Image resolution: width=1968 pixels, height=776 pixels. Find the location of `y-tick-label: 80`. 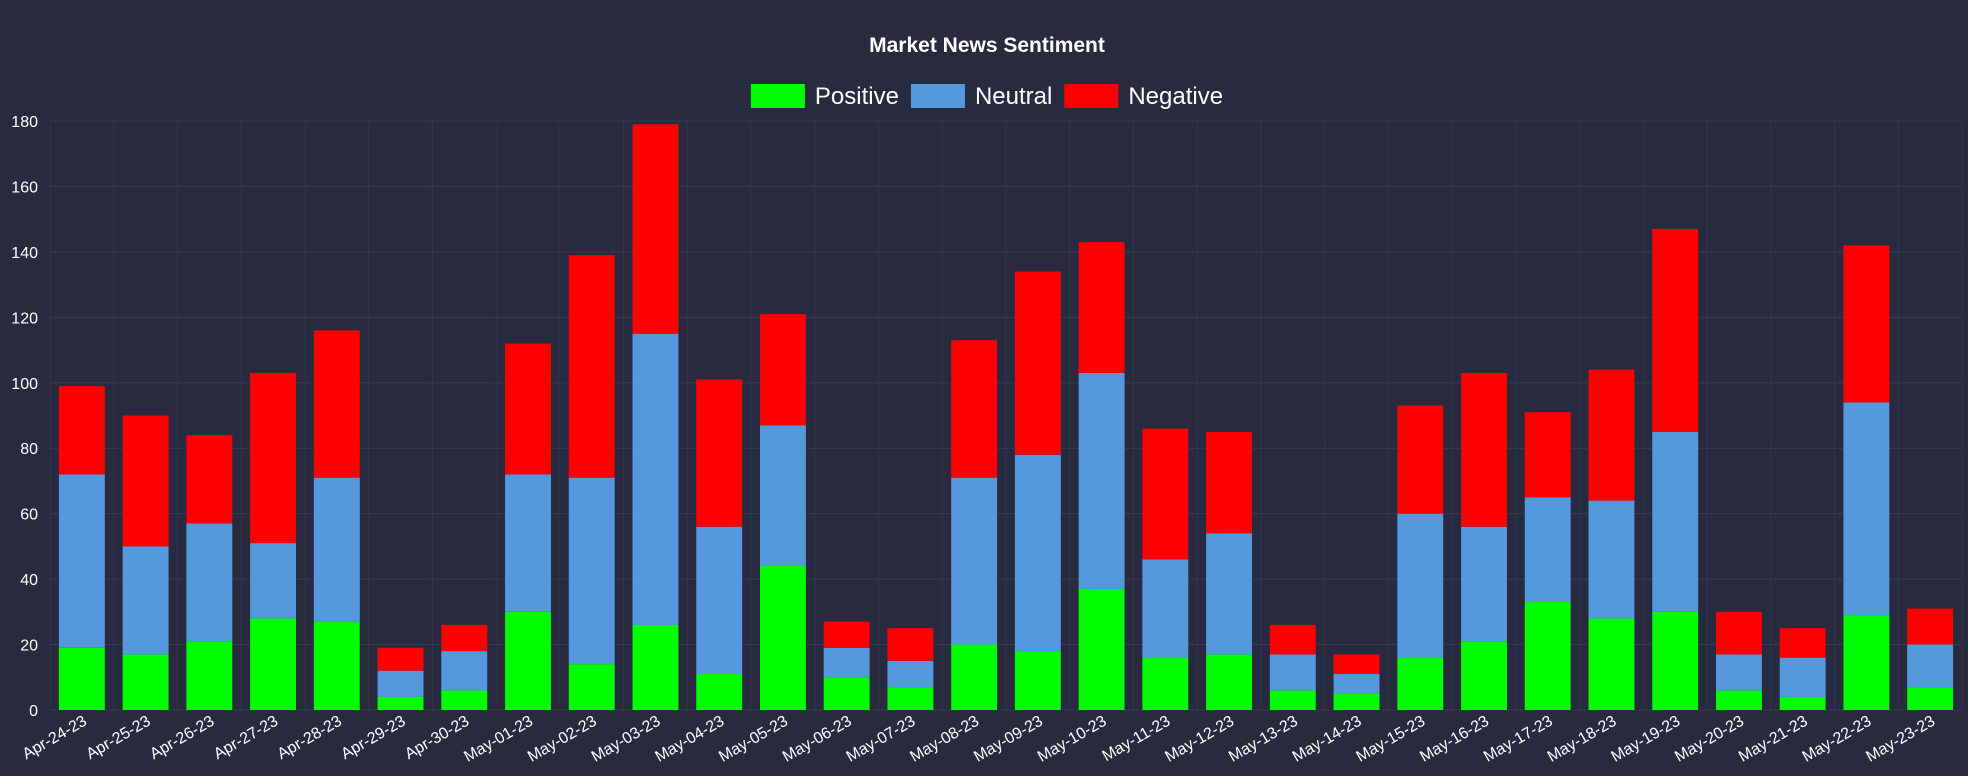

y-tick-label: 80 is located at coordinates (29, 449).